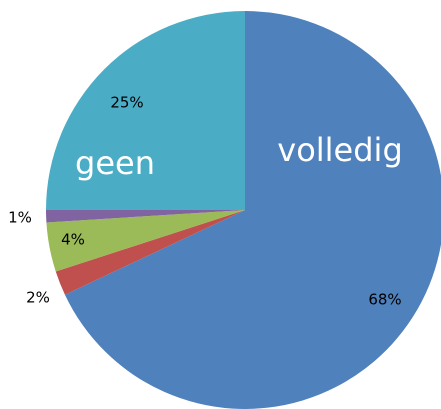  Describe the element at coordinates (20, 218) in the screenshot. I see `value-label: 1%` at that location.